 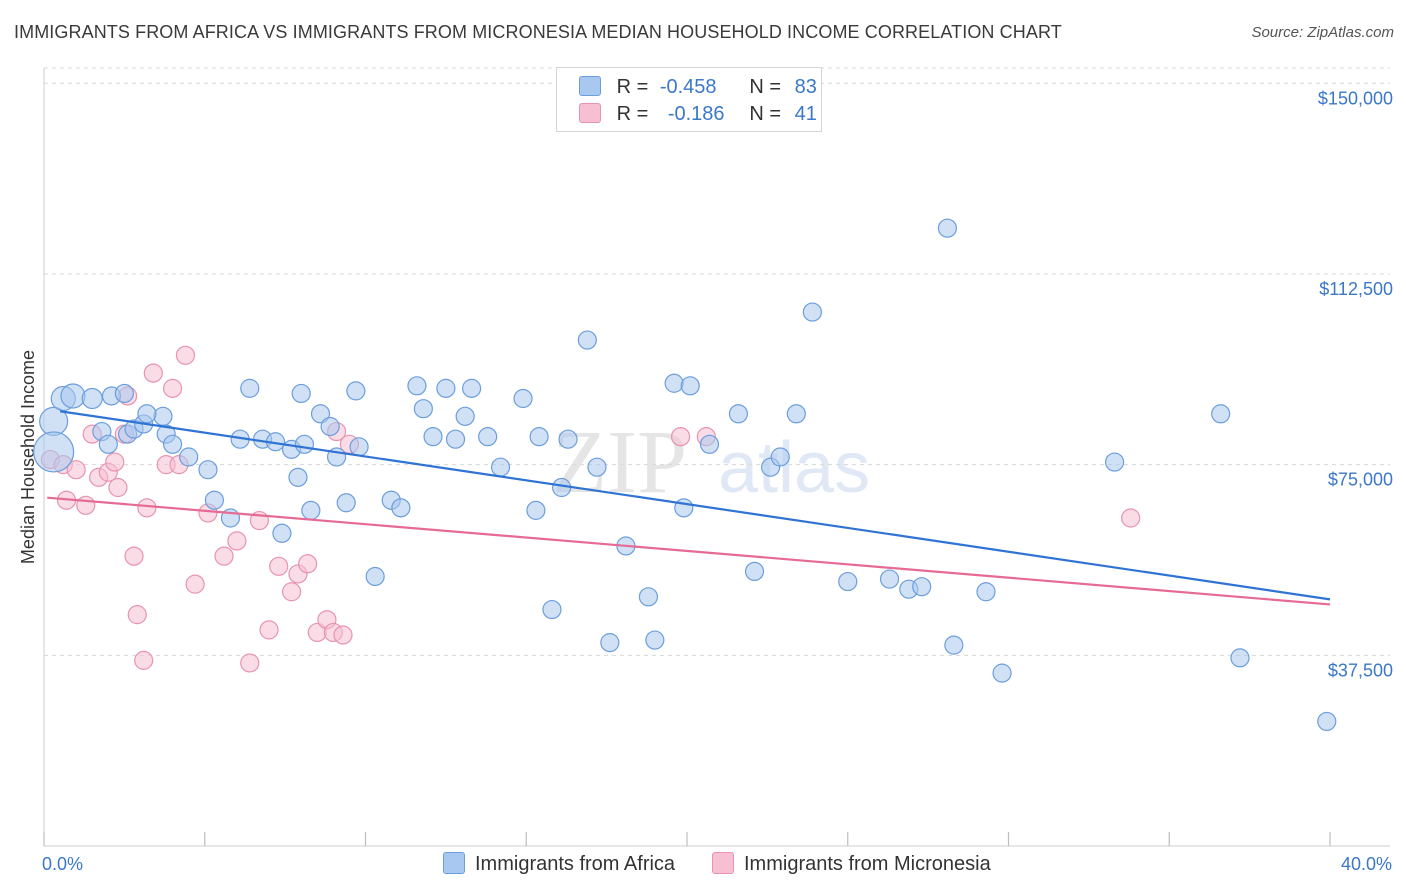 What do you see at coordinates (688, 87) in the screenshot?
I see `africa-r-value: -0.458` at bounding box center [688, 87].